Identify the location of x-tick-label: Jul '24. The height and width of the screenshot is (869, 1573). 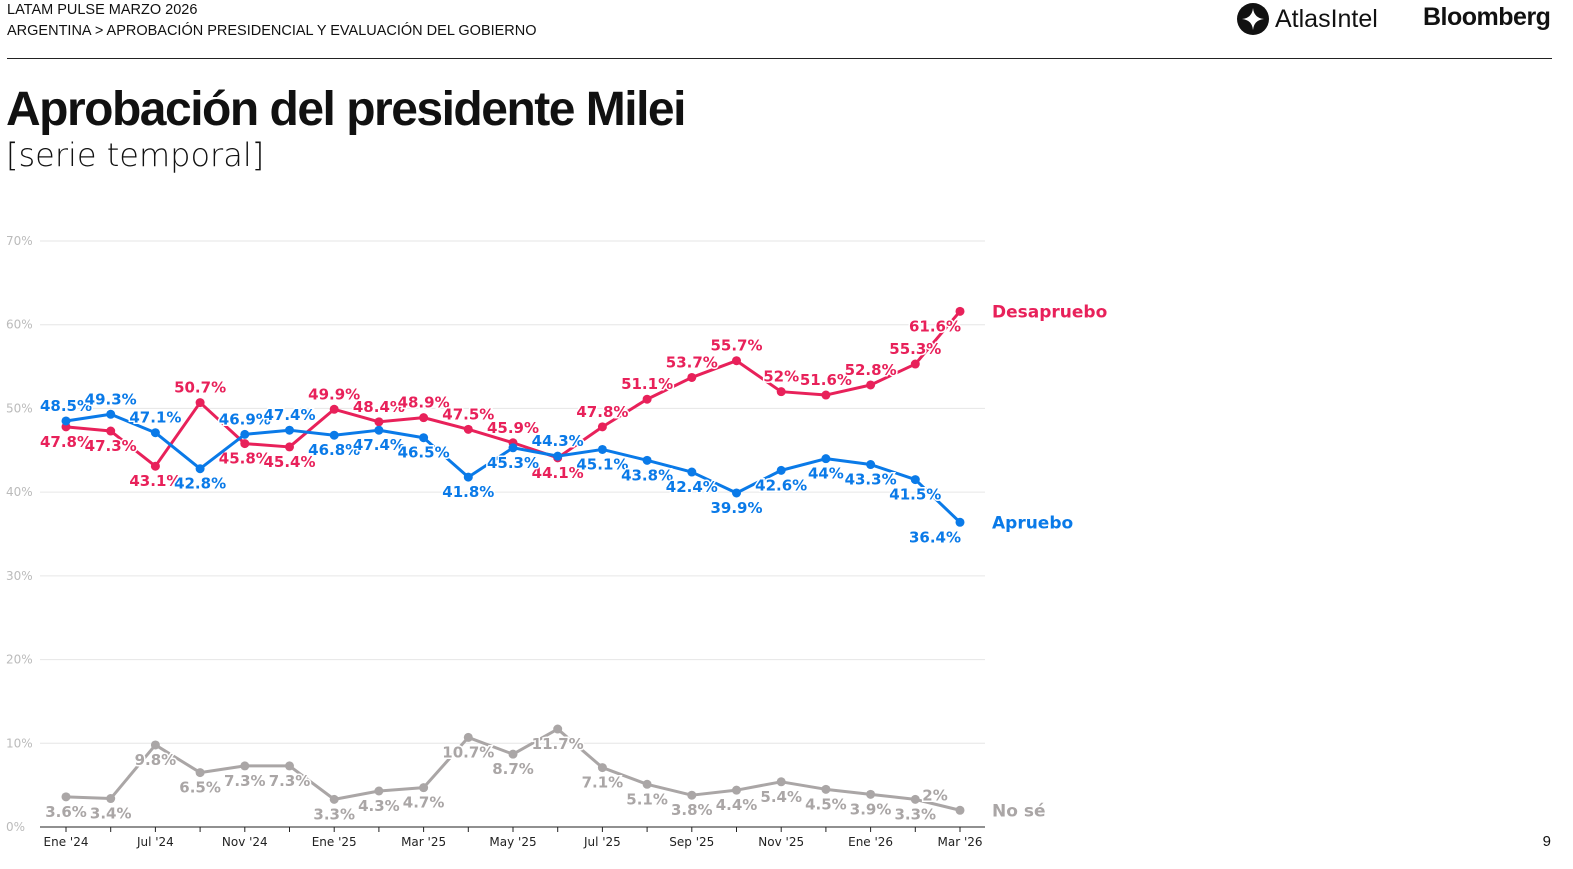
(155, 842).